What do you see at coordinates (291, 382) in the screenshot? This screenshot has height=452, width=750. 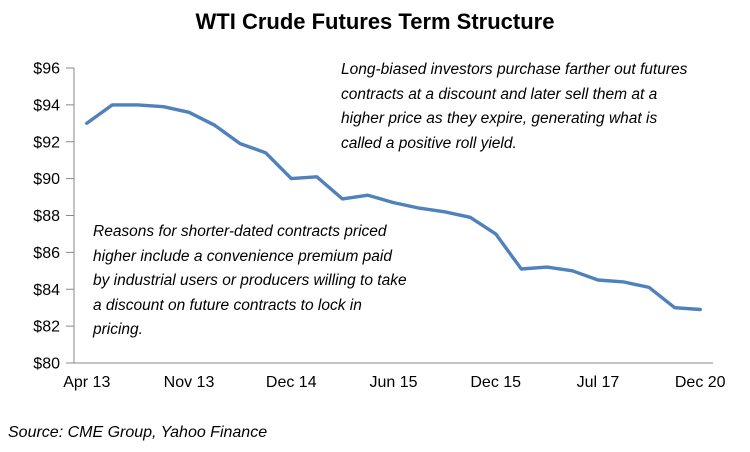 I see `x-tick-label: Dec 14` at bounding box center [291, 382].